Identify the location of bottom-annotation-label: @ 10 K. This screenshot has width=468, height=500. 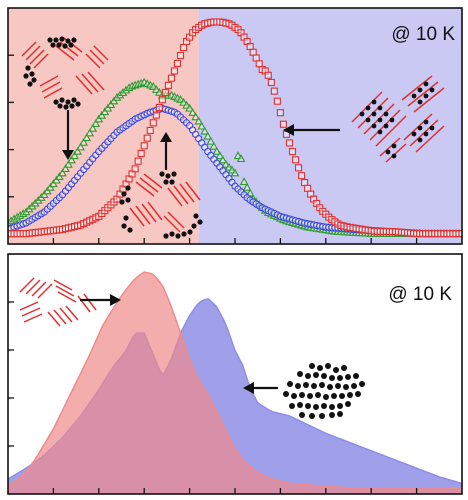
(420, 294).